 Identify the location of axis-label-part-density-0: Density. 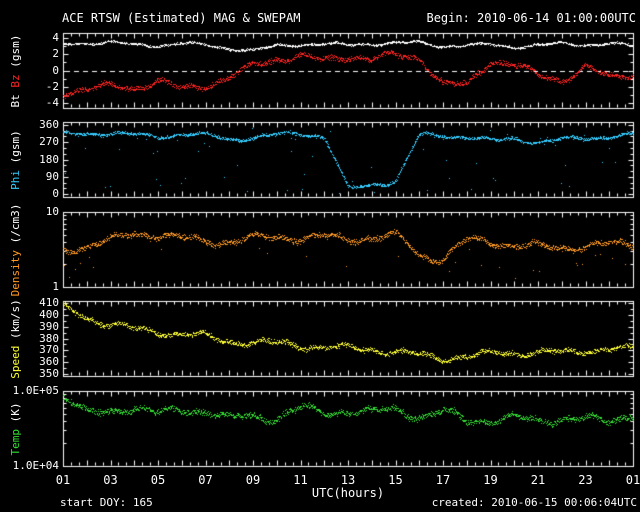
(15, 272).